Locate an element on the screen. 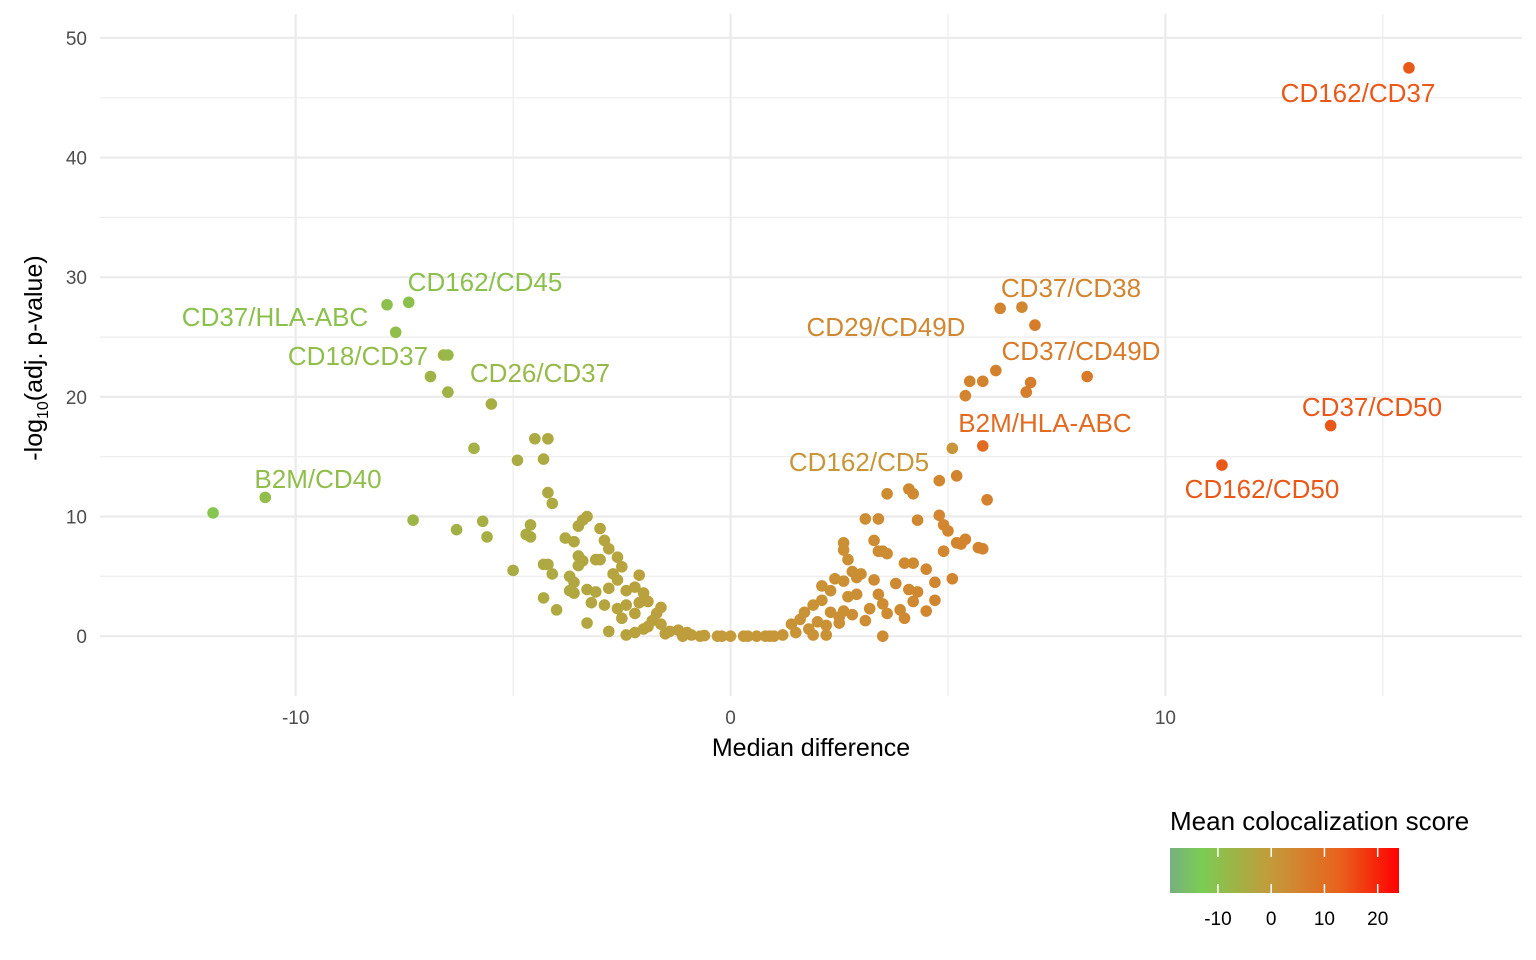  point-label: CD162/CD50 is located at coordinates (1262, 489).